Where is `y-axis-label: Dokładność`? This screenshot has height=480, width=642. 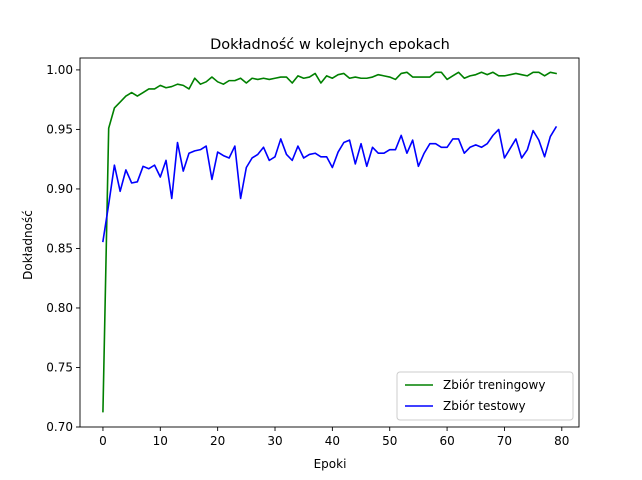
y-axis-label: Dokładność is located at coordinates (28, 245).